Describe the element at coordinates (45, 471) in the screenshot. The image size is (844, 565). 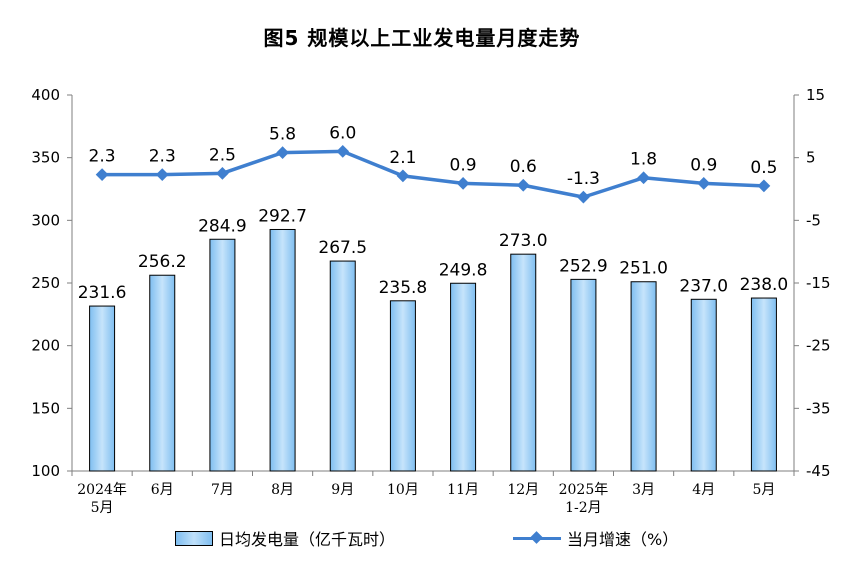
I see `y-left-tick-label: 100` at that location.